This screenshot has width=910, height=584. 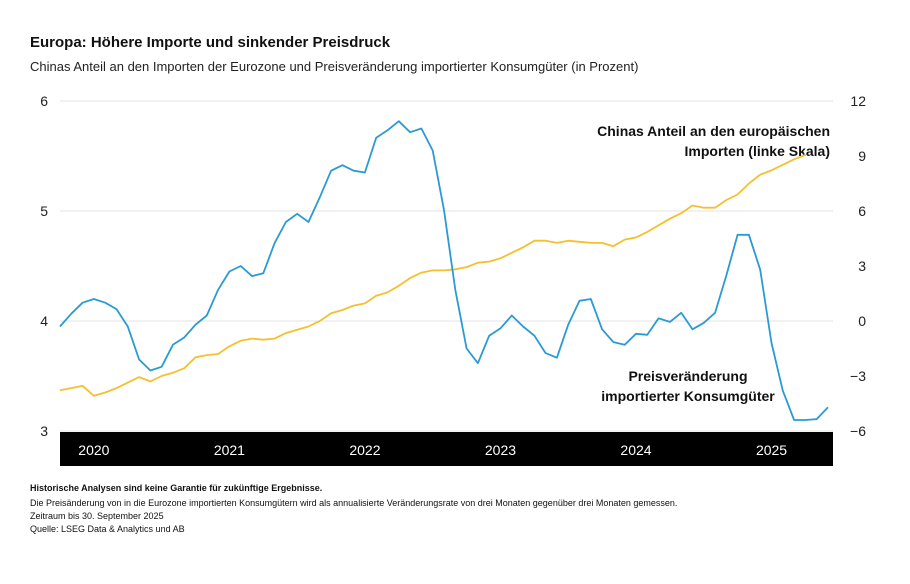 What do you see at coordinates (862, 321) in the screenshot?
I see `y2-tick-label: 0` at bounding box center [862, 321].